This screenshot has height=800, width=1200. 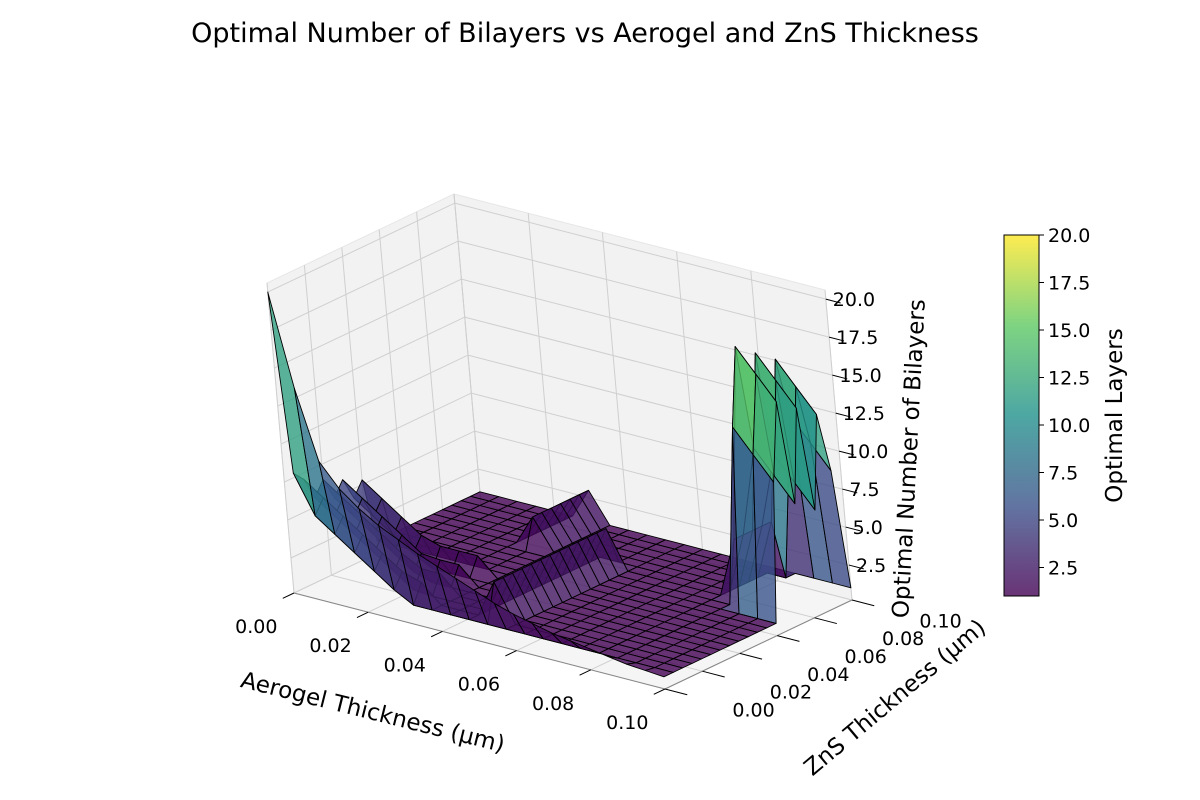 I want to click on colorbar-label: Optimal Layers, so click(x=1115, y=415).